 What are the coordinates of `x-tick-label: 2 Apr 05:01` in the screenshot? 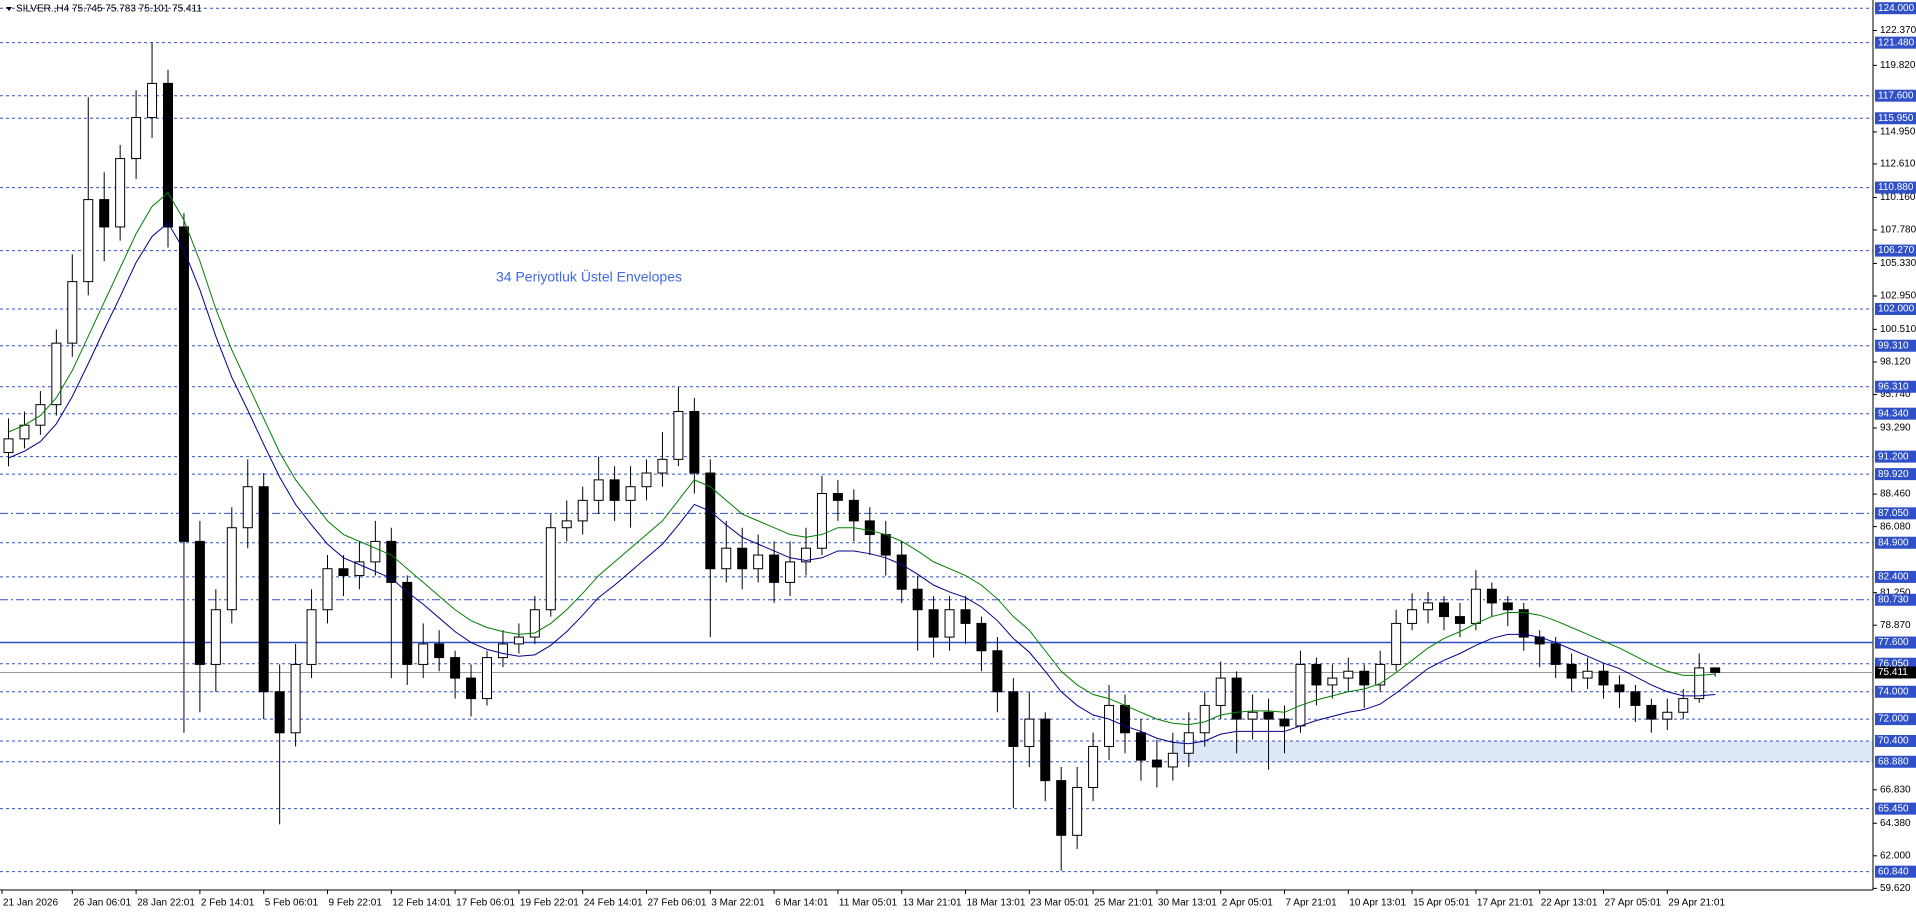 It's located at (1248, 903).